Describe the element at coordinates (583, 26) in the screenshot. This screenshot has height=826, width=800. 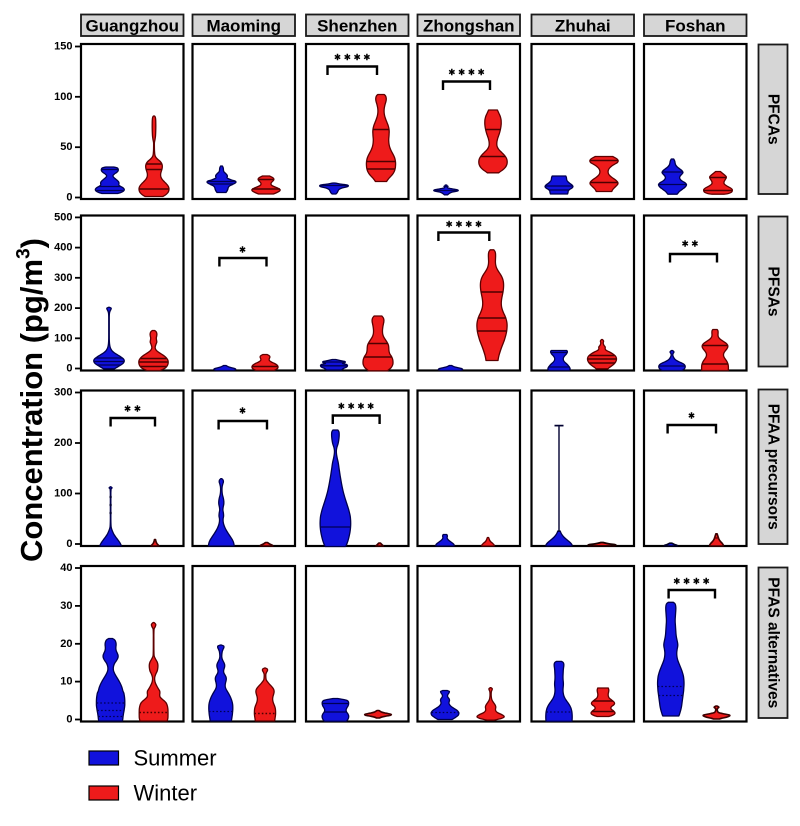
I see `svg-text: Zhuhai` at that location.